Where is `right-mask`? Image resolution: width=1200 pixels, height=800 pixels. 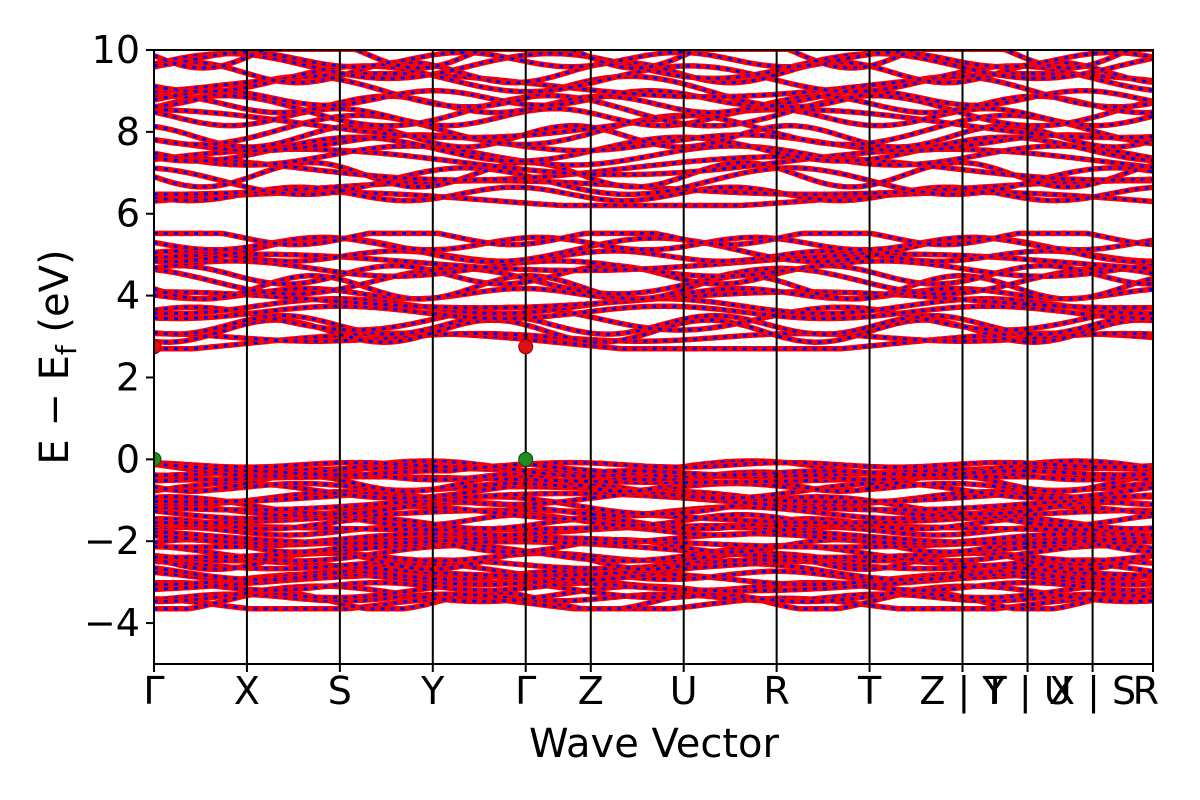
right-mask is located at coordinates (1176, 400).